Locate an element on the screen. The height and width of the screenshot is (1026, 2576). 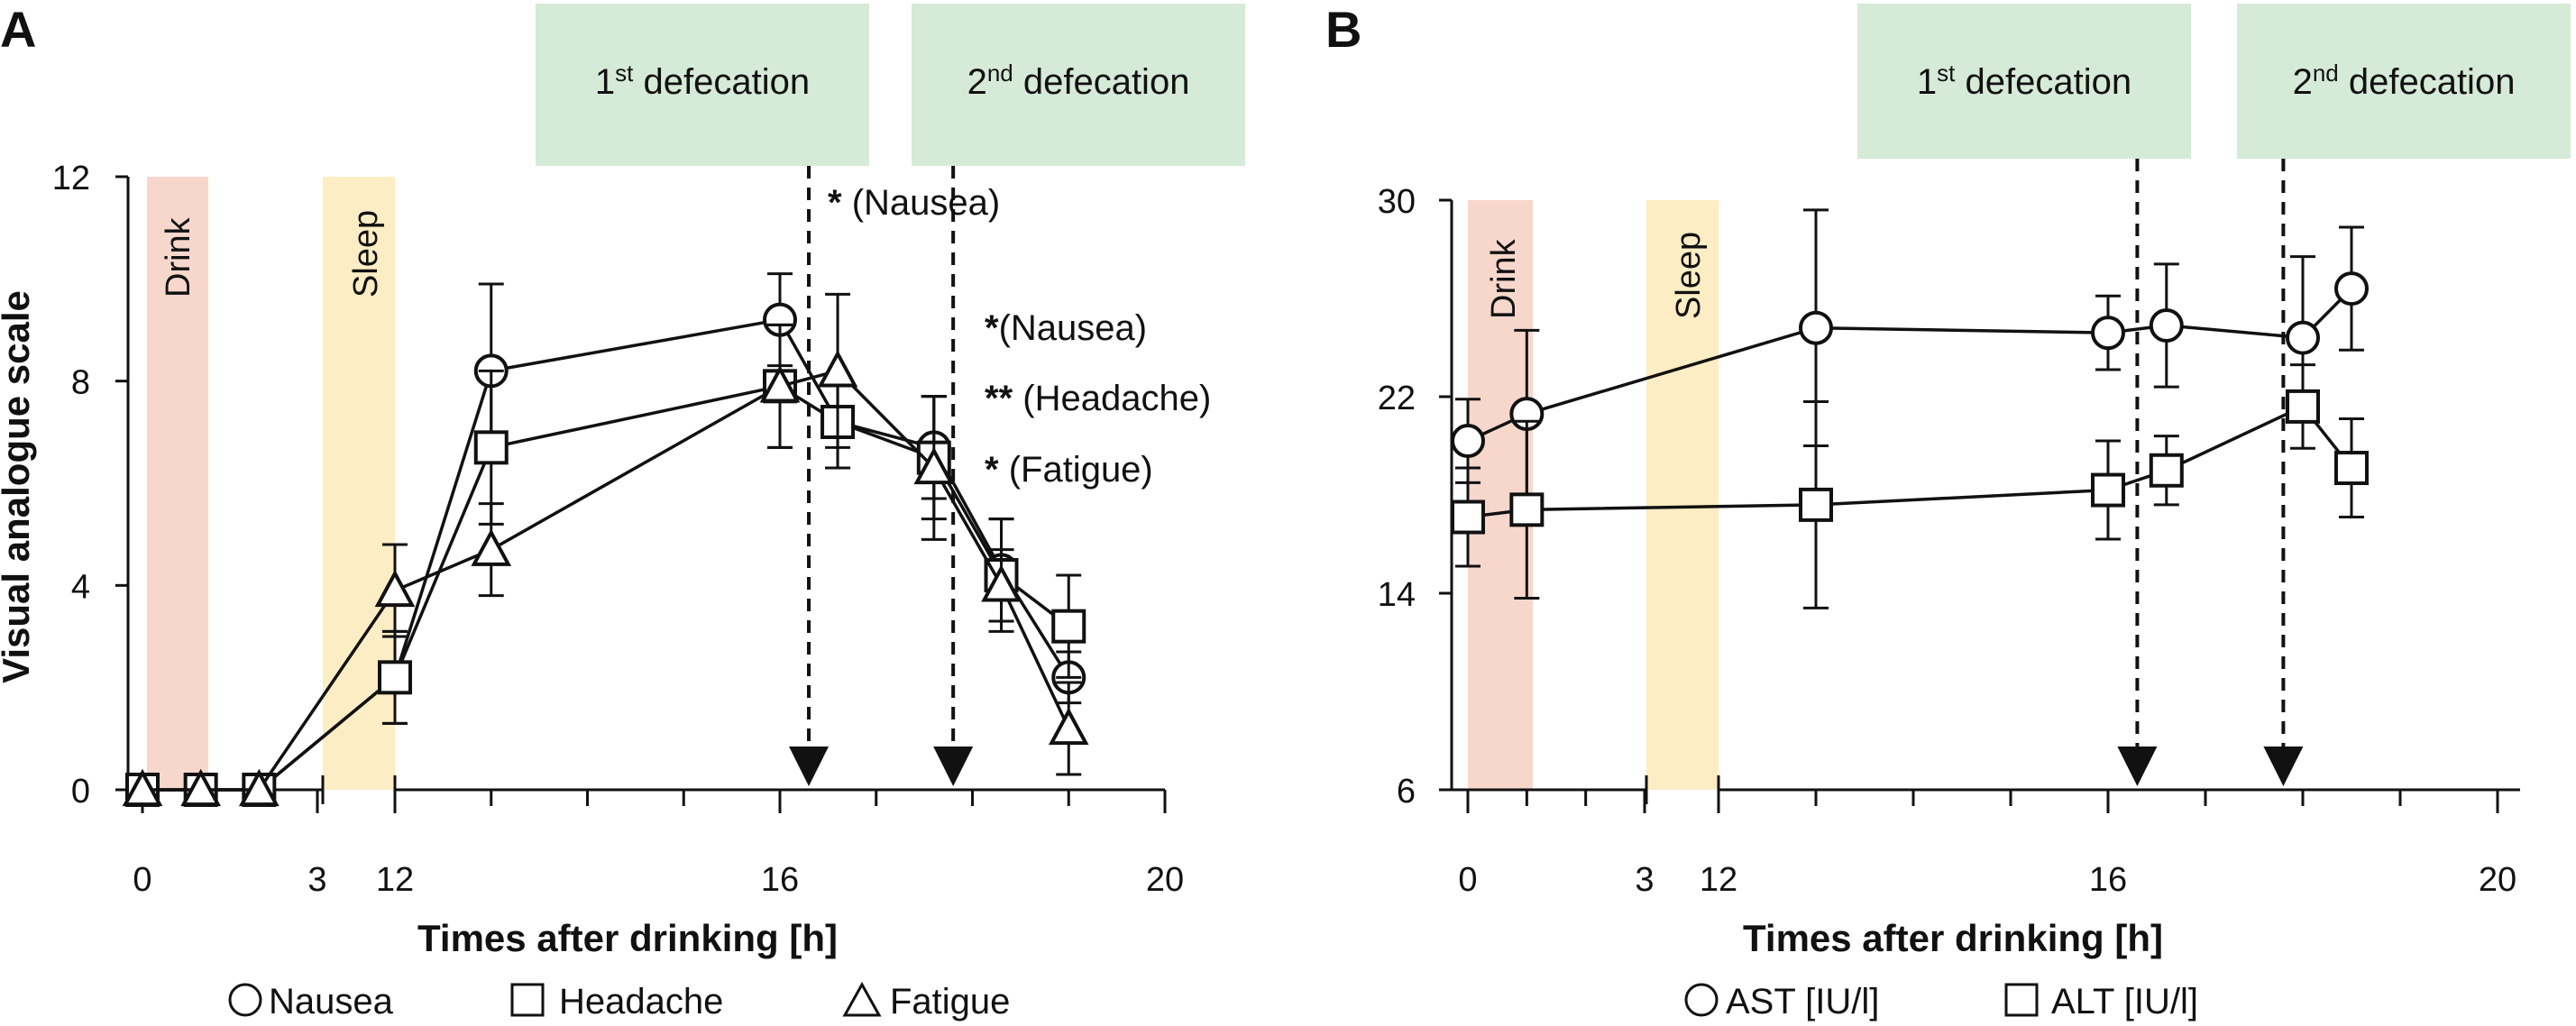
legend-fatigue-label: Fatigue is located at coordinates (950, 1002).